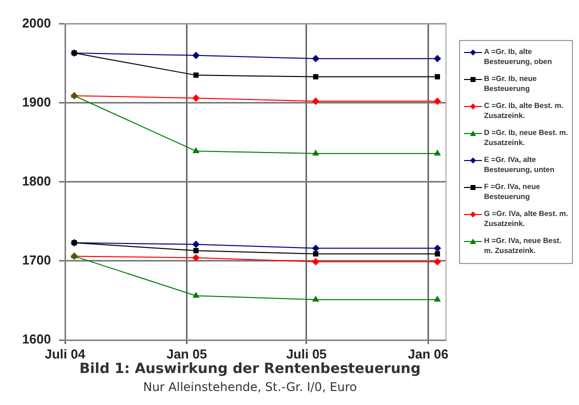 This screenshot has width=579, height=405. I want to click on x-tick-label: Juli 05, so click(306, 354).